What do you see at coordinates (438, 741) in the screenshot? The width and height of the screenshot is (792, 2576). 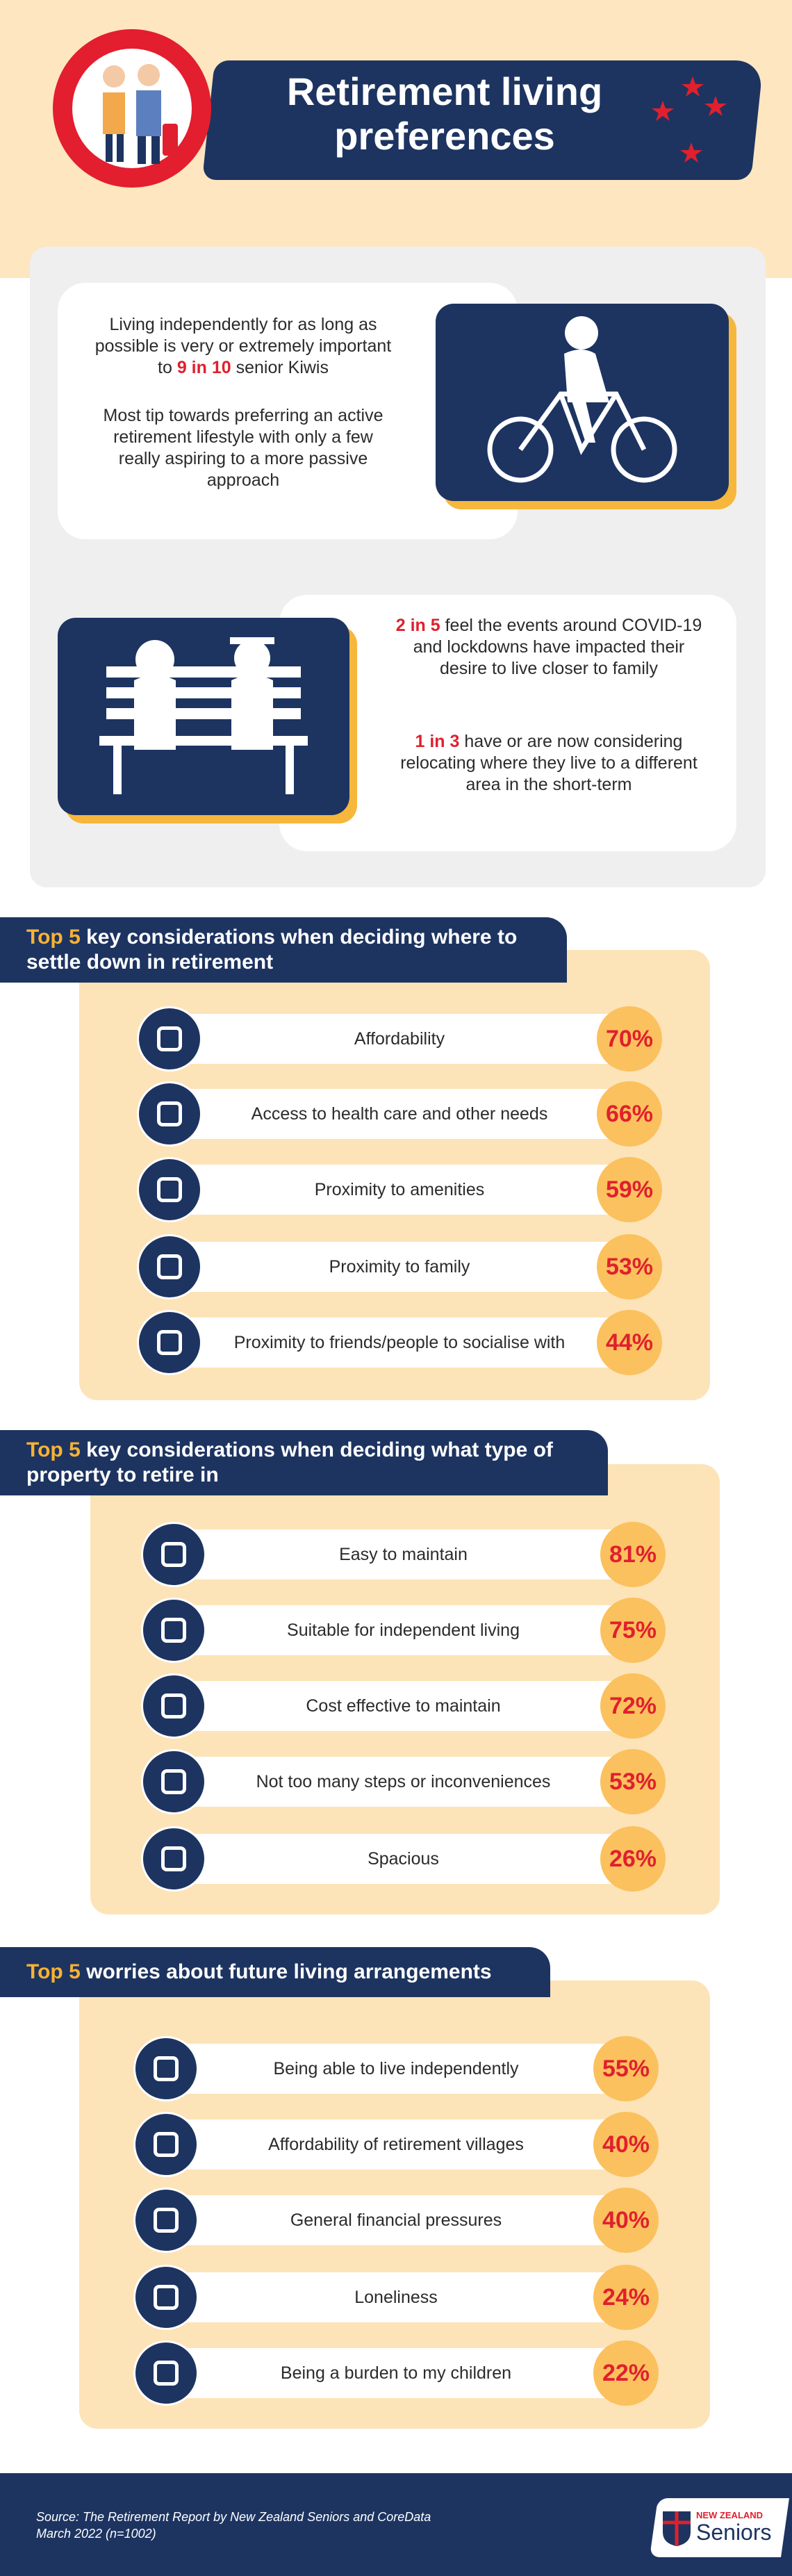 I see `highlight: 1 in 3` at bounding box center [438, 741].